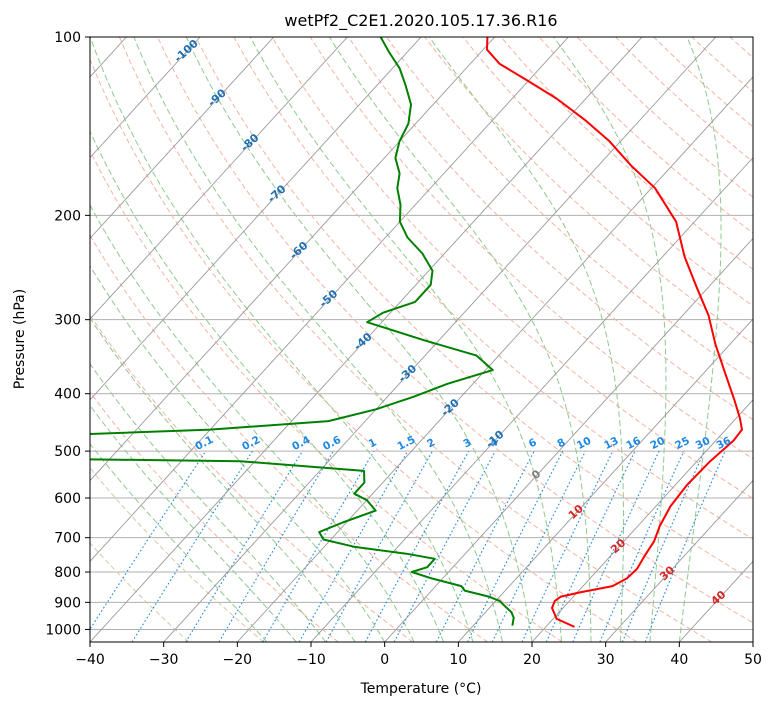 The image size is (775, 708). Describe the element at coordinates (67, 539) in the screenshot. I see `y-tick-label: 700` at that location.